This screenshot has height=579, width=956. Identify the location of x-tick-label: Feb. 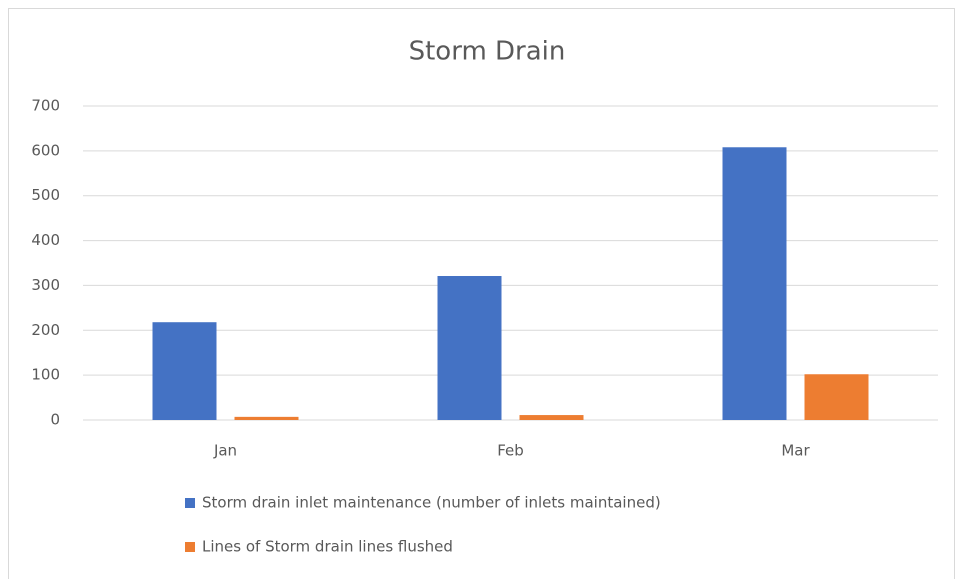
(510, 451).